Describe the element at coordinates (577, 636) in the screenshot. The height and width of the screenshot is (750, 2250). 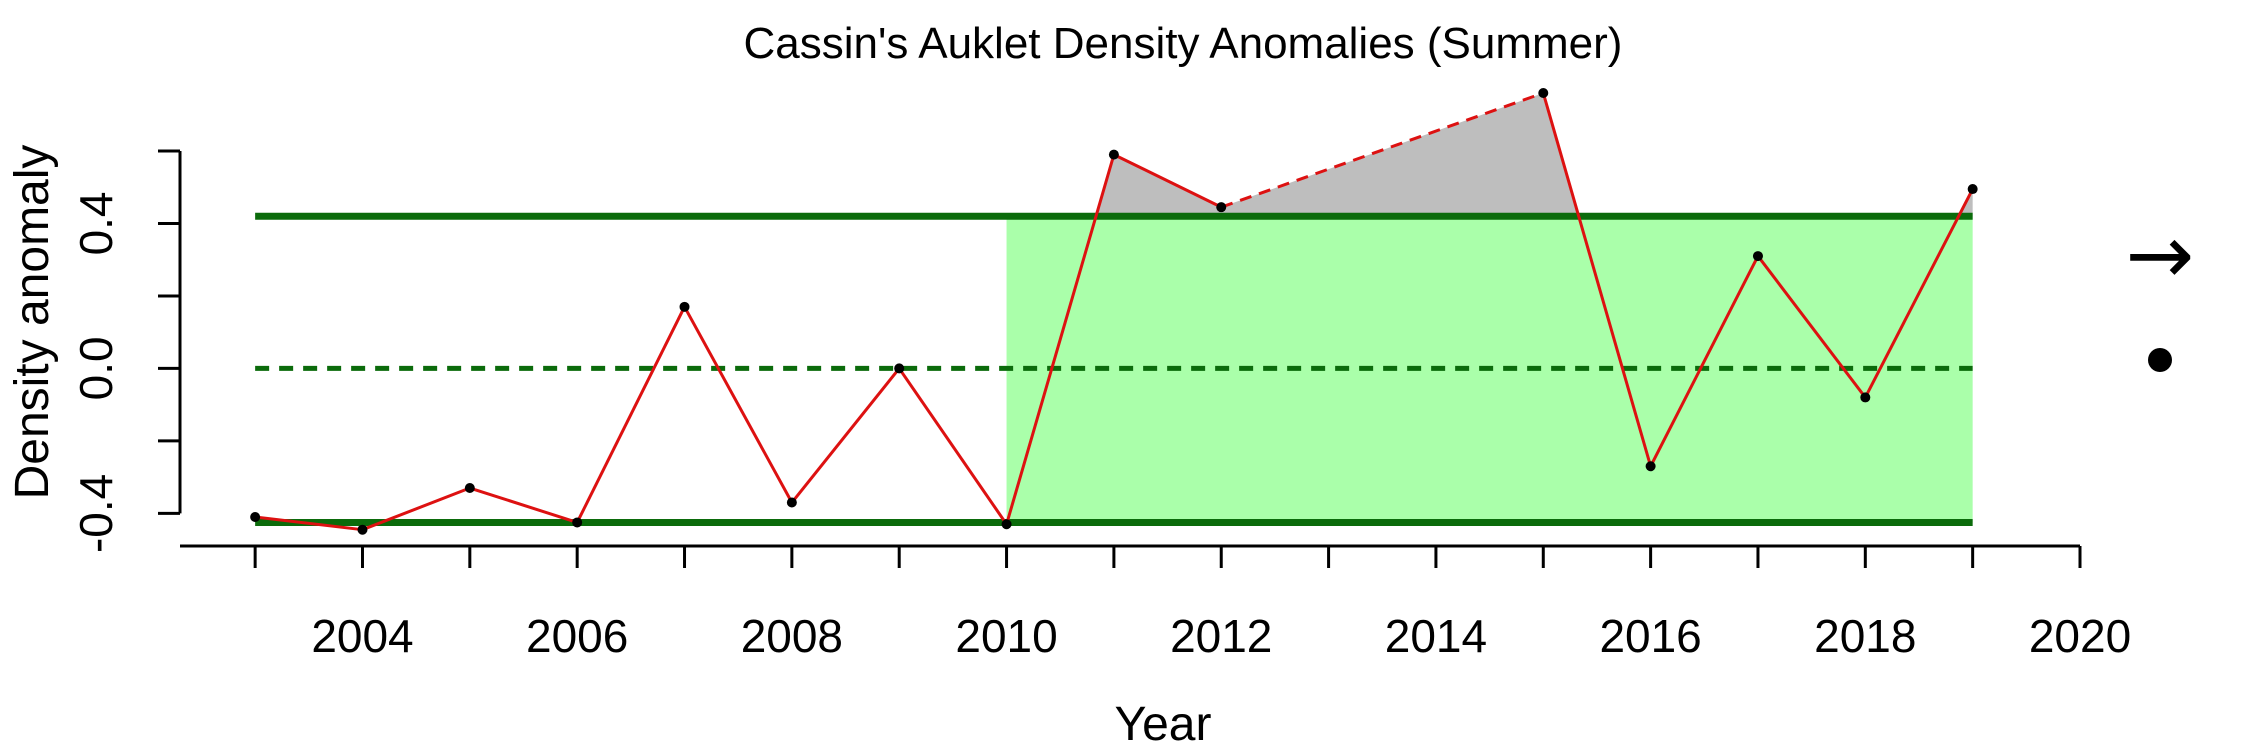
I see `x-tick-label: 2006` at that location.